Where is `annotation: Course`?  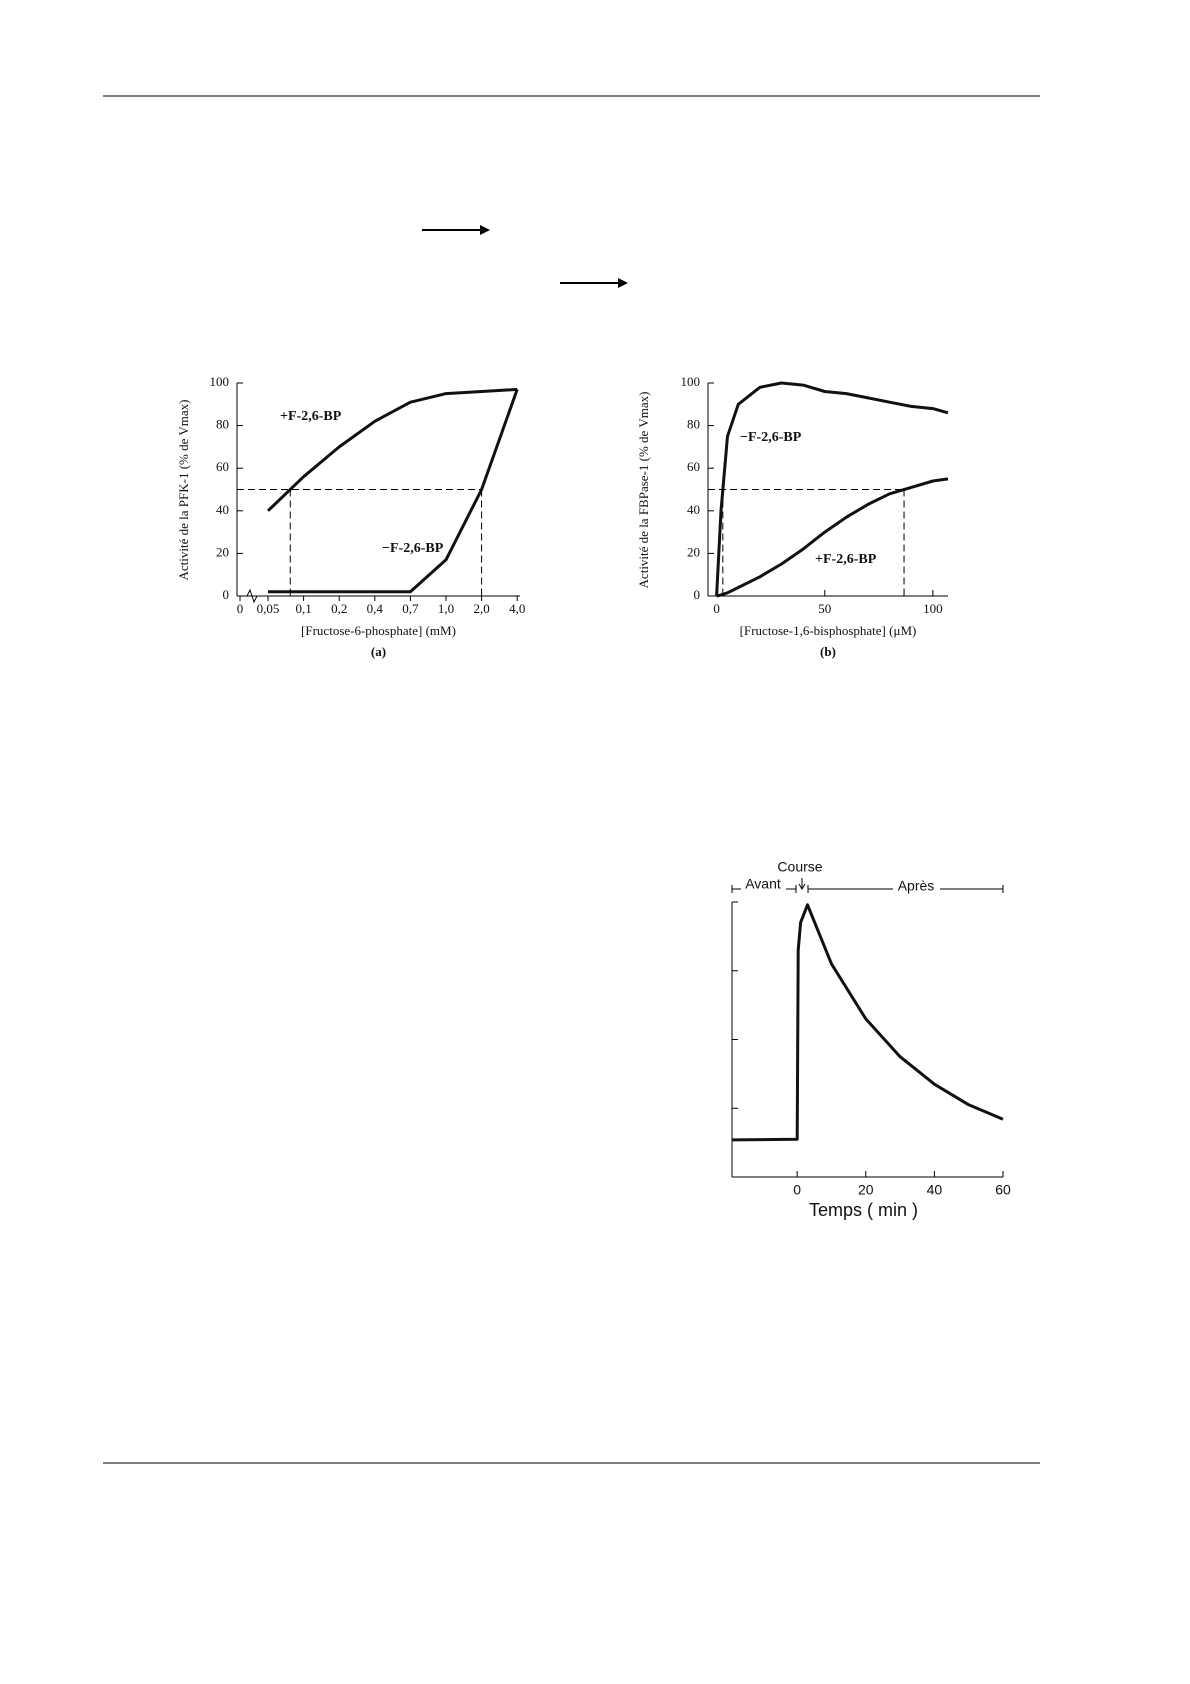 annotation: Course is located at coordinates (799, 867).